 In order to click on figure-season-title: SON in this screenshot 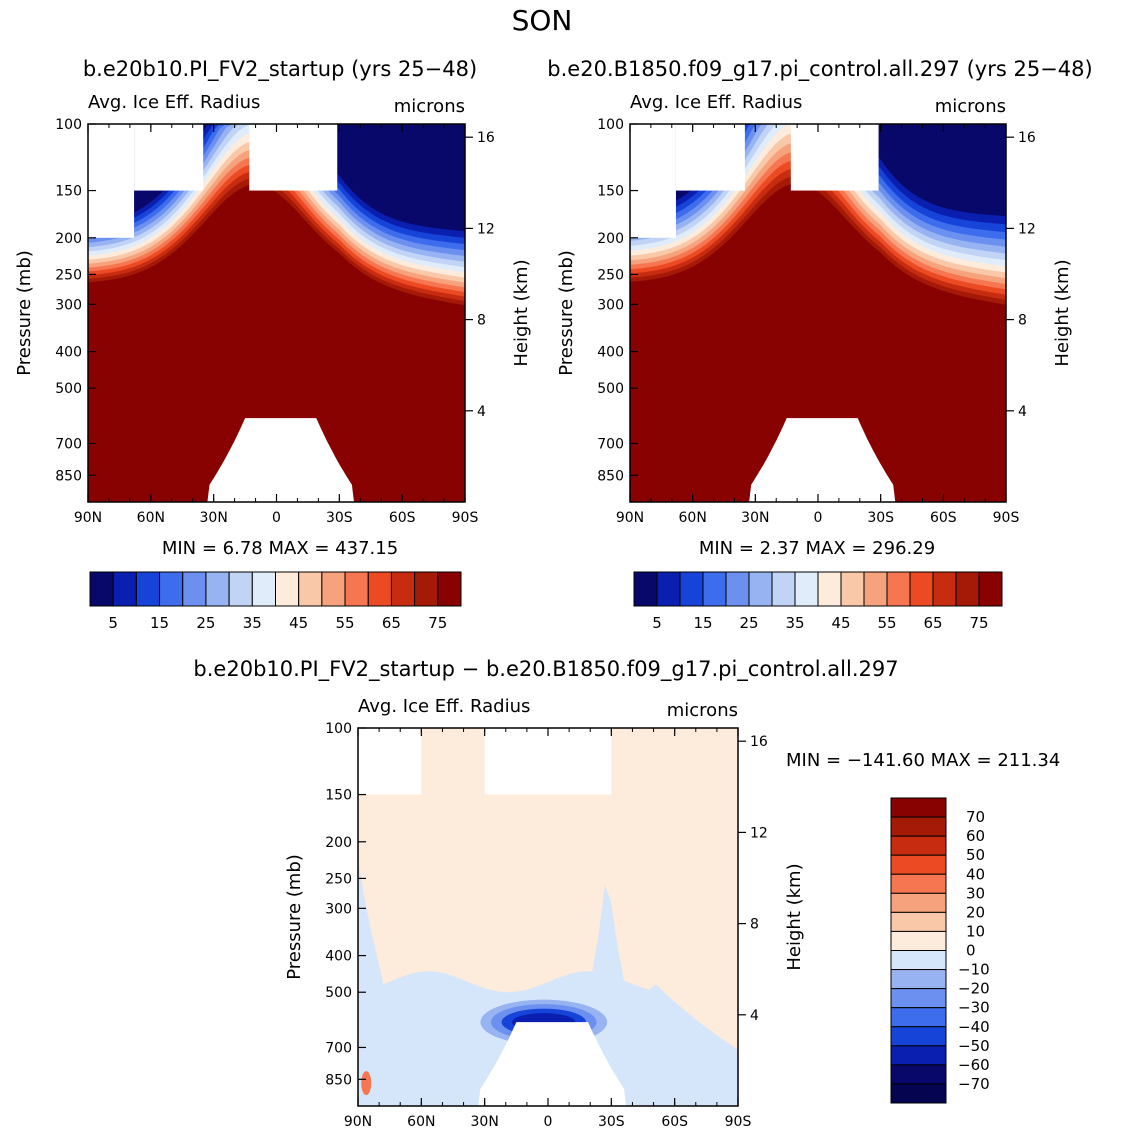, I will do `click(542, 20)`.